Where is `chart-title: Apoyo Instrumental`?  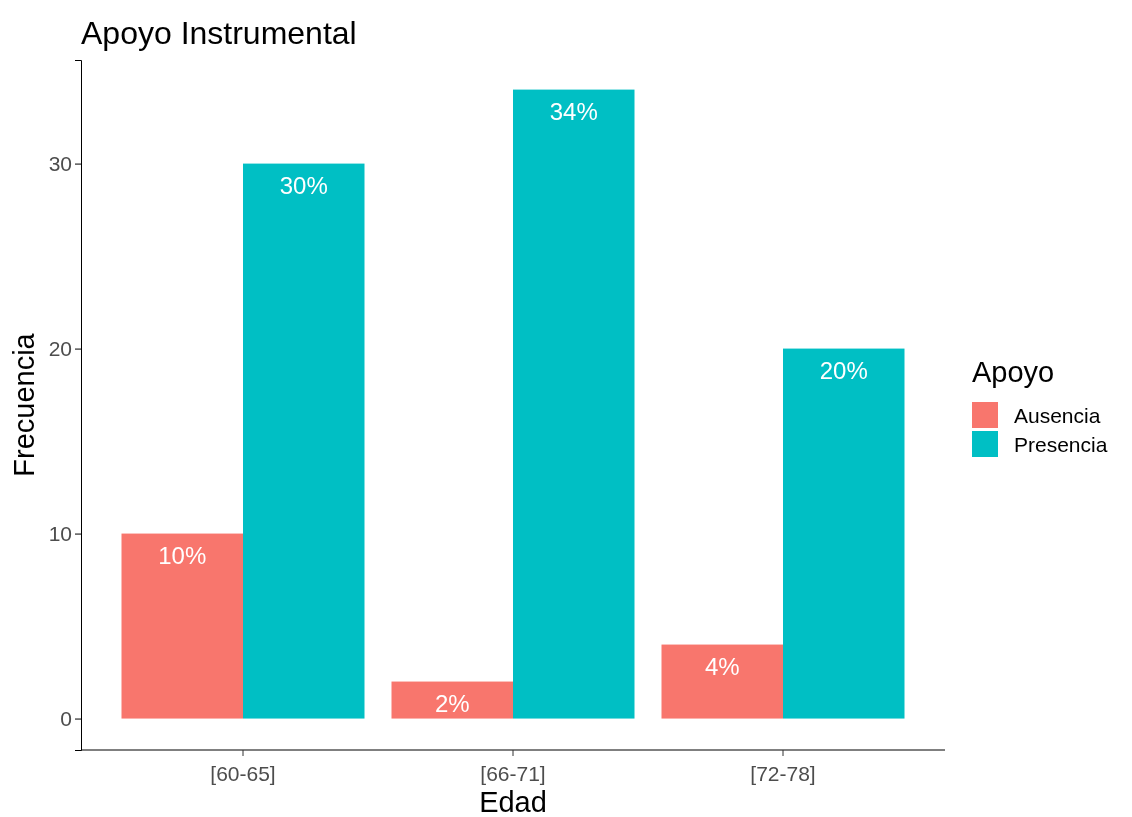 chart-title: Apoyo Instrumental is located at coordinates (219, 33).